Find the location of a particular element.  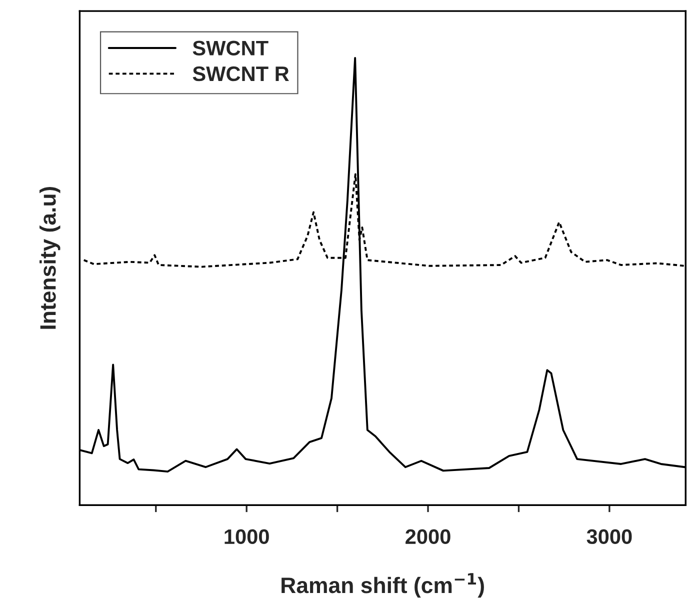

x-tick-label: 1000 is located at coordinates (246, 536).